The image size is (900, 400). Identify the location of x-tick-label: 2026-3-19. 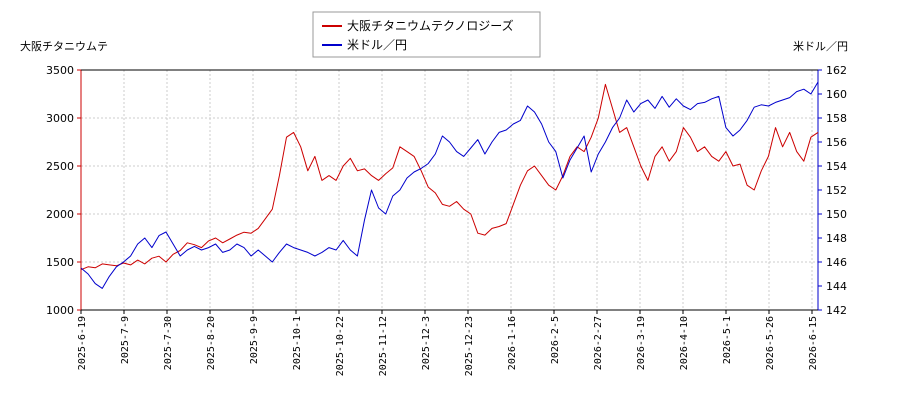
(641, 343).